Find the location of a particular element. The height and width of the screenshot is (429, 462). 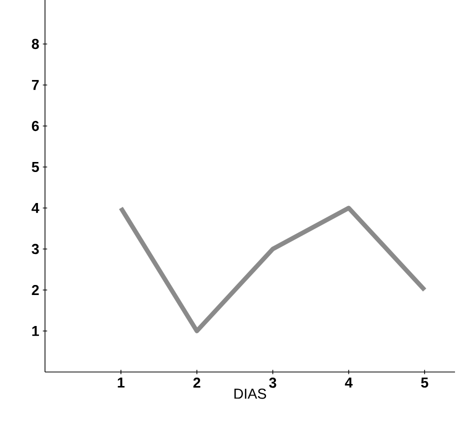

x-tick-label: 2 is located at coordinates (196, 383).